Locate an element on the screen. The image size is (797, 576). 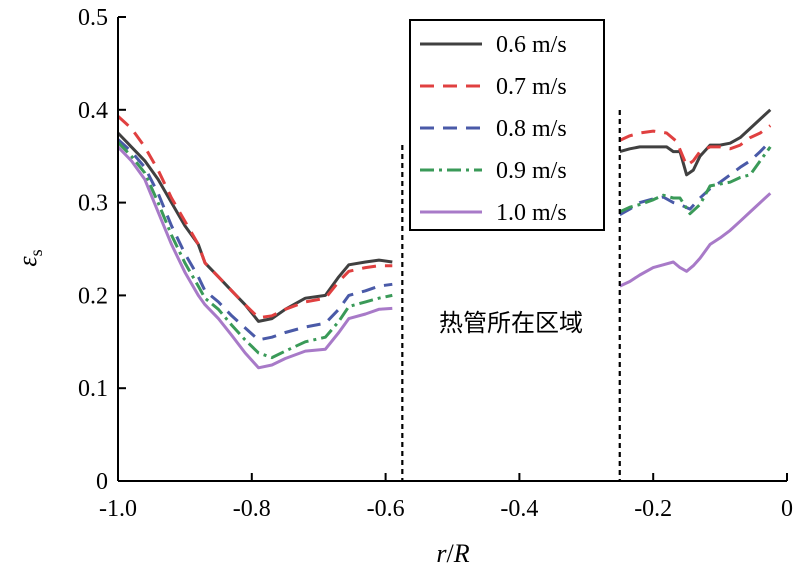
x-tick-label: -0.8 is located at coordinates (252, 509).